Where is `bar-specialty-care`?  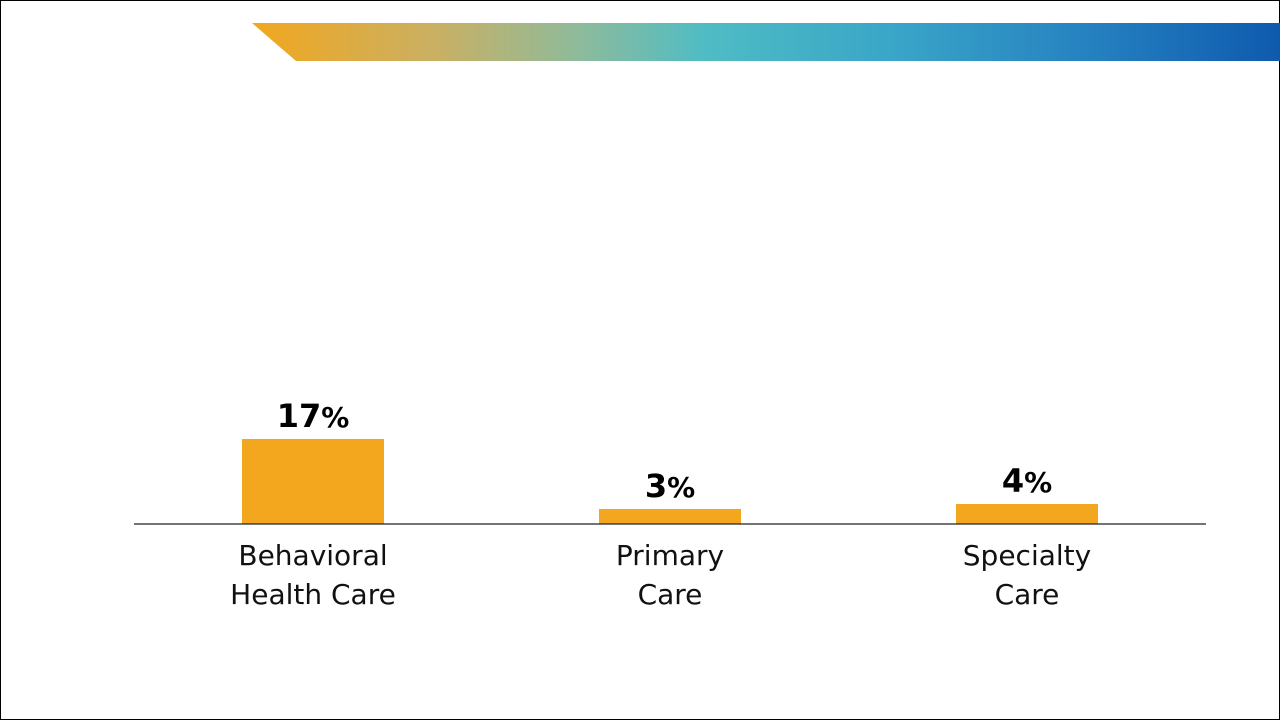 bar-specialty-care is located at coordinates (1027, 514).